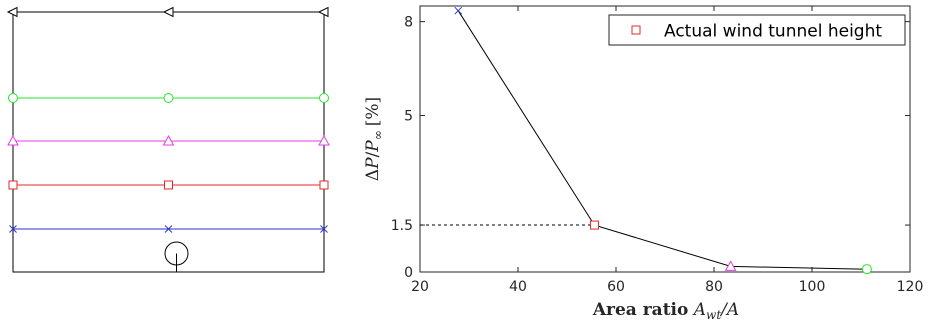 The height and width of the screenshot is (321, 931). Describe the element at coordinates (373, 146) in the screenshot. I see `y-axis-label-p-denominator: P` at that location.